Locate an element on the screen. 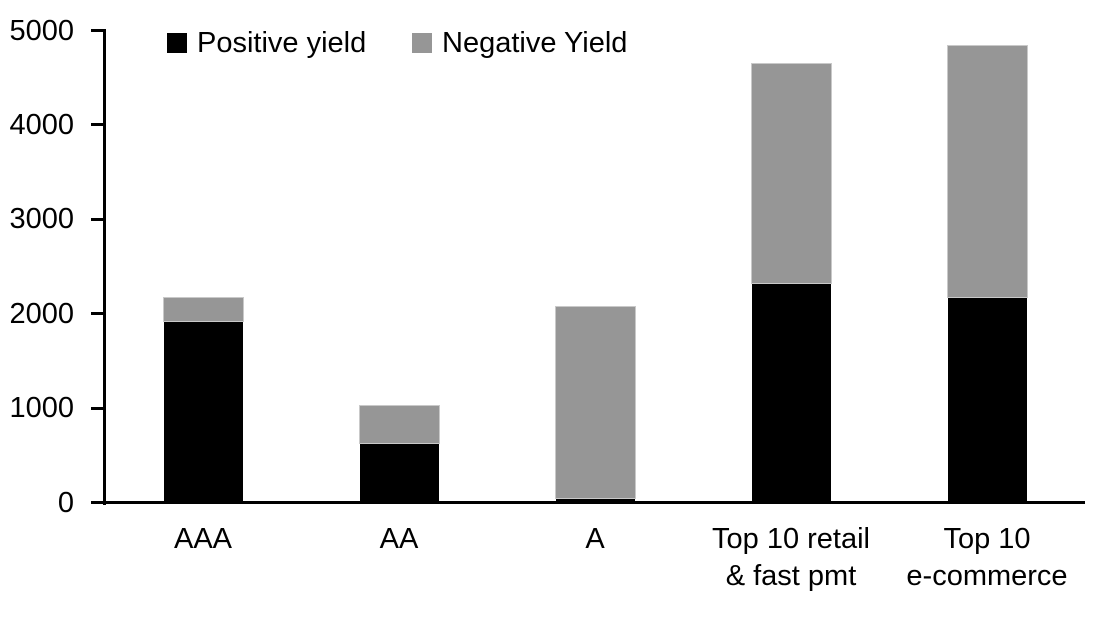 The width and height of the screenshot is (1102, 618). legend-label-negative-yield: Negative Yield is located at coordinates (535, 43).